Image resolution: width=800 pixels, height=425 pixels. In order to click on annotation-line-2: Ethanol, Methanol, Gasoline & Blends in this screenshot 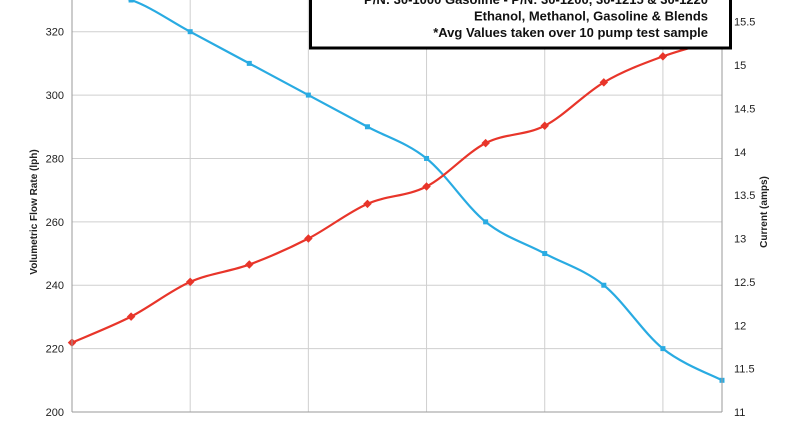, I will do `click(591, 16)`.